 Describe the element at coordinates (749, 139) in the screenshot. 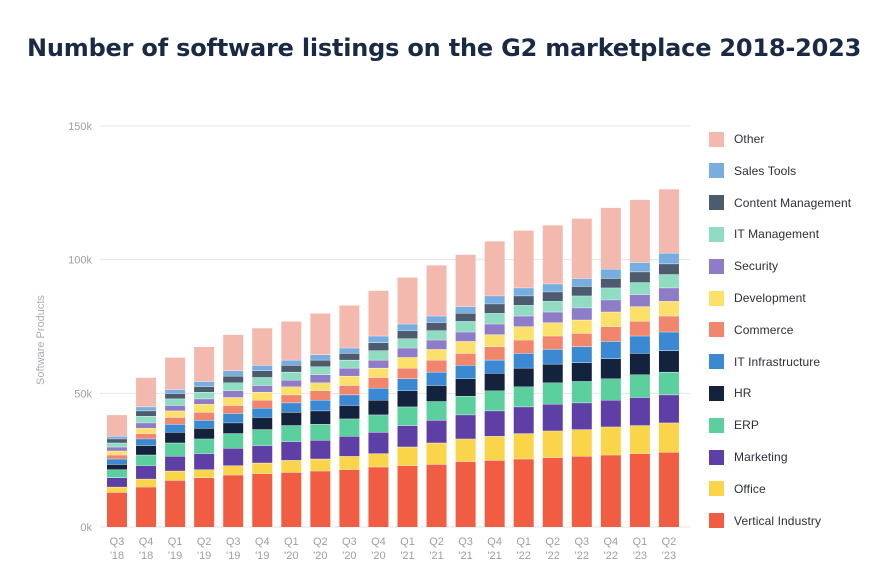

I see `legend-label: Other` at that location.